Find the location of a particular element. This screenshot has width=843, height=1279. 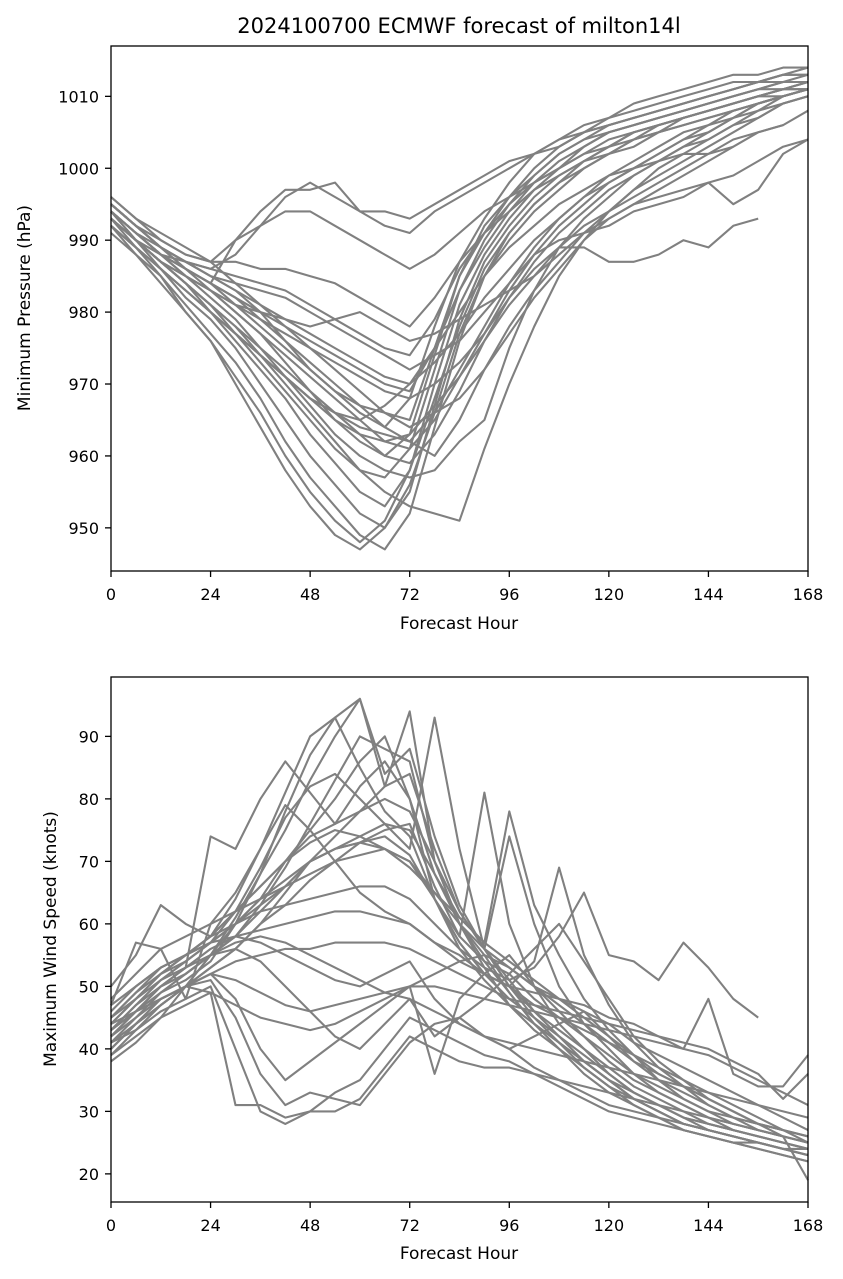

wind-x-tick-label: 48 is located at coordinates (310, 1225).